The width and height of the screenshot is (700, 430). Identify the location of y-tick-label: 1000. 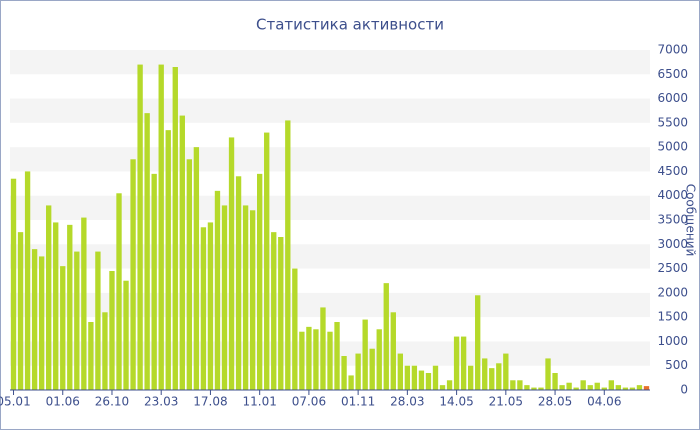
(672, 341).